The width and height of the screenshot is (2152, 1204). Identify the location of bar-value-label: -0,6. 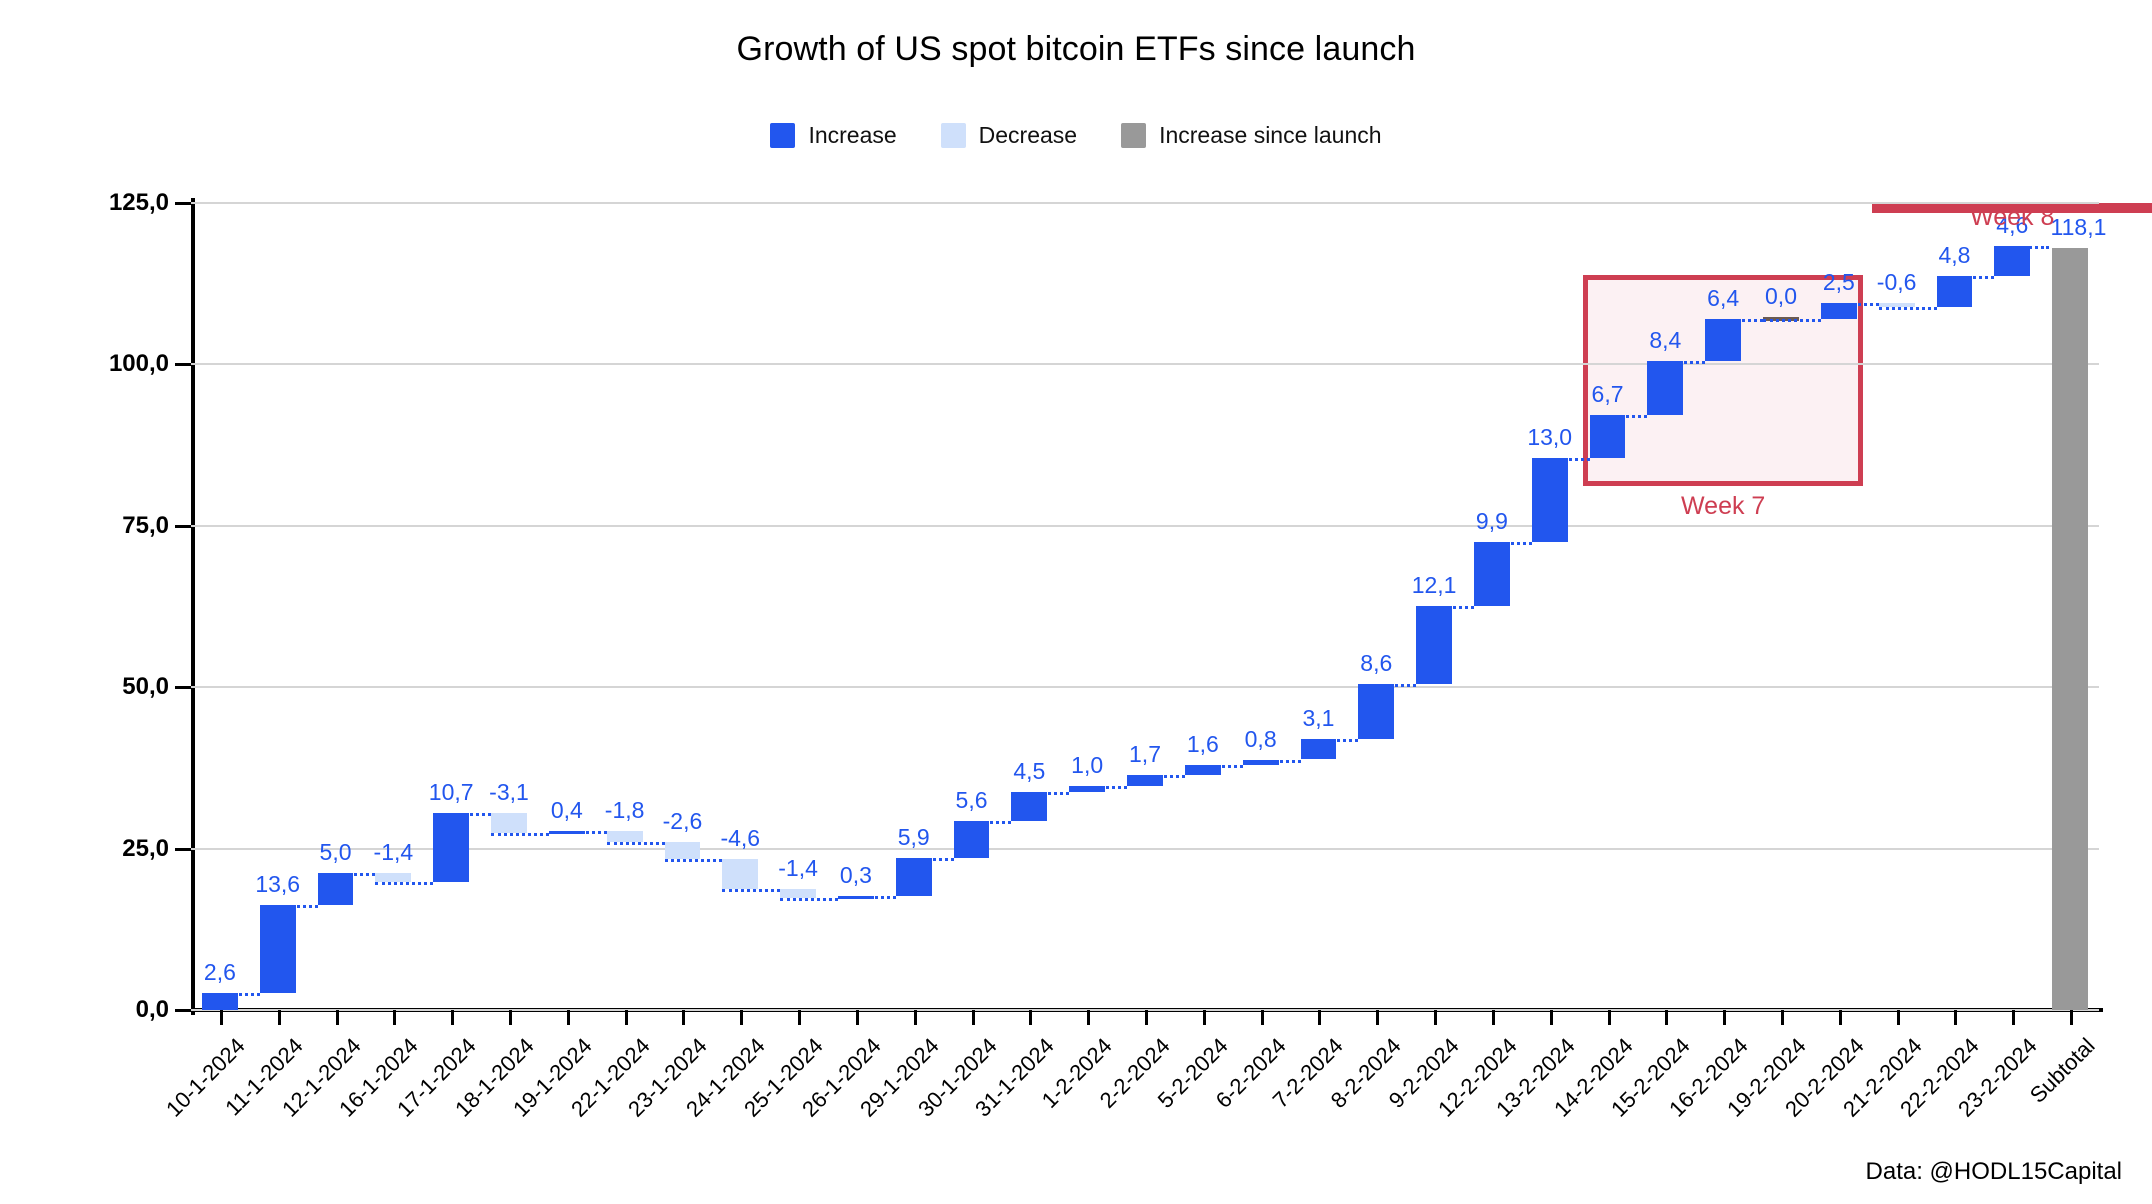
(1896, 282).